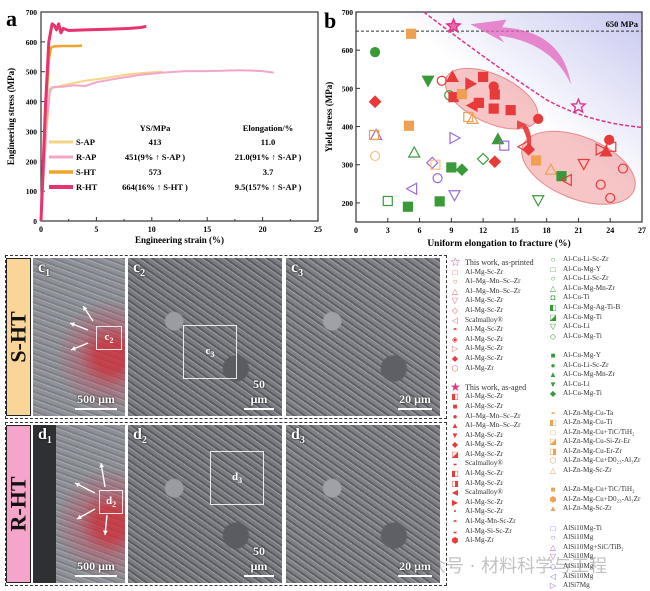 The width and height of the screenshot is (650, 591). Describe the element at coordinates (553, 499) in the screenshot. I see `legend-marker-icon: ⬢` at that location.